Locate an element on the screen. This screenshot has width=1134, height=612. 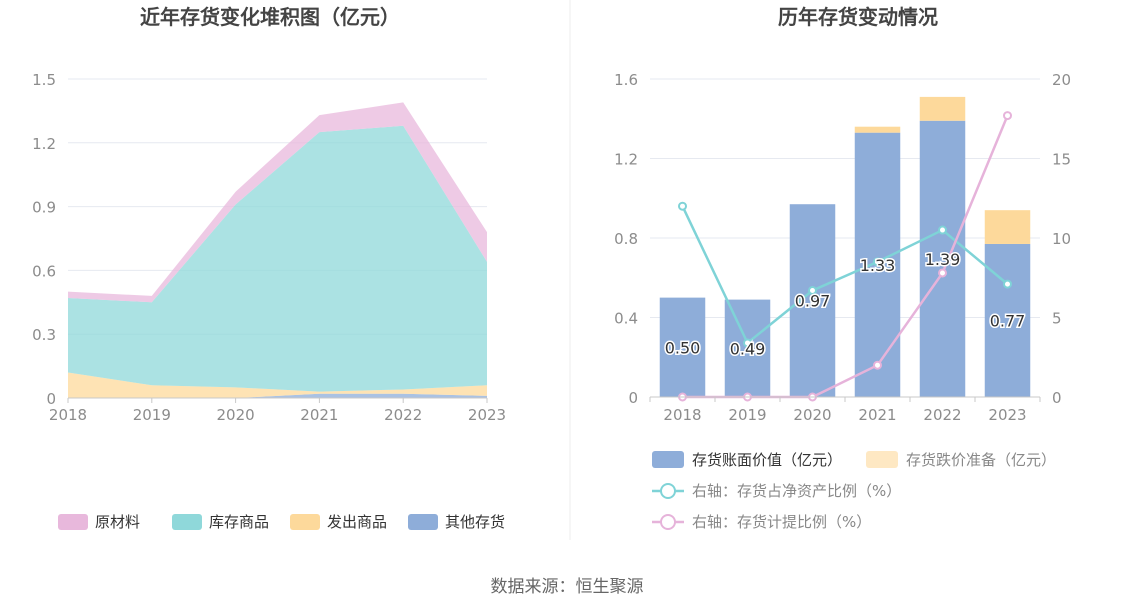
right-legend-label: 右轴：存货计提比例（%） is located at coordinates (781, 522).